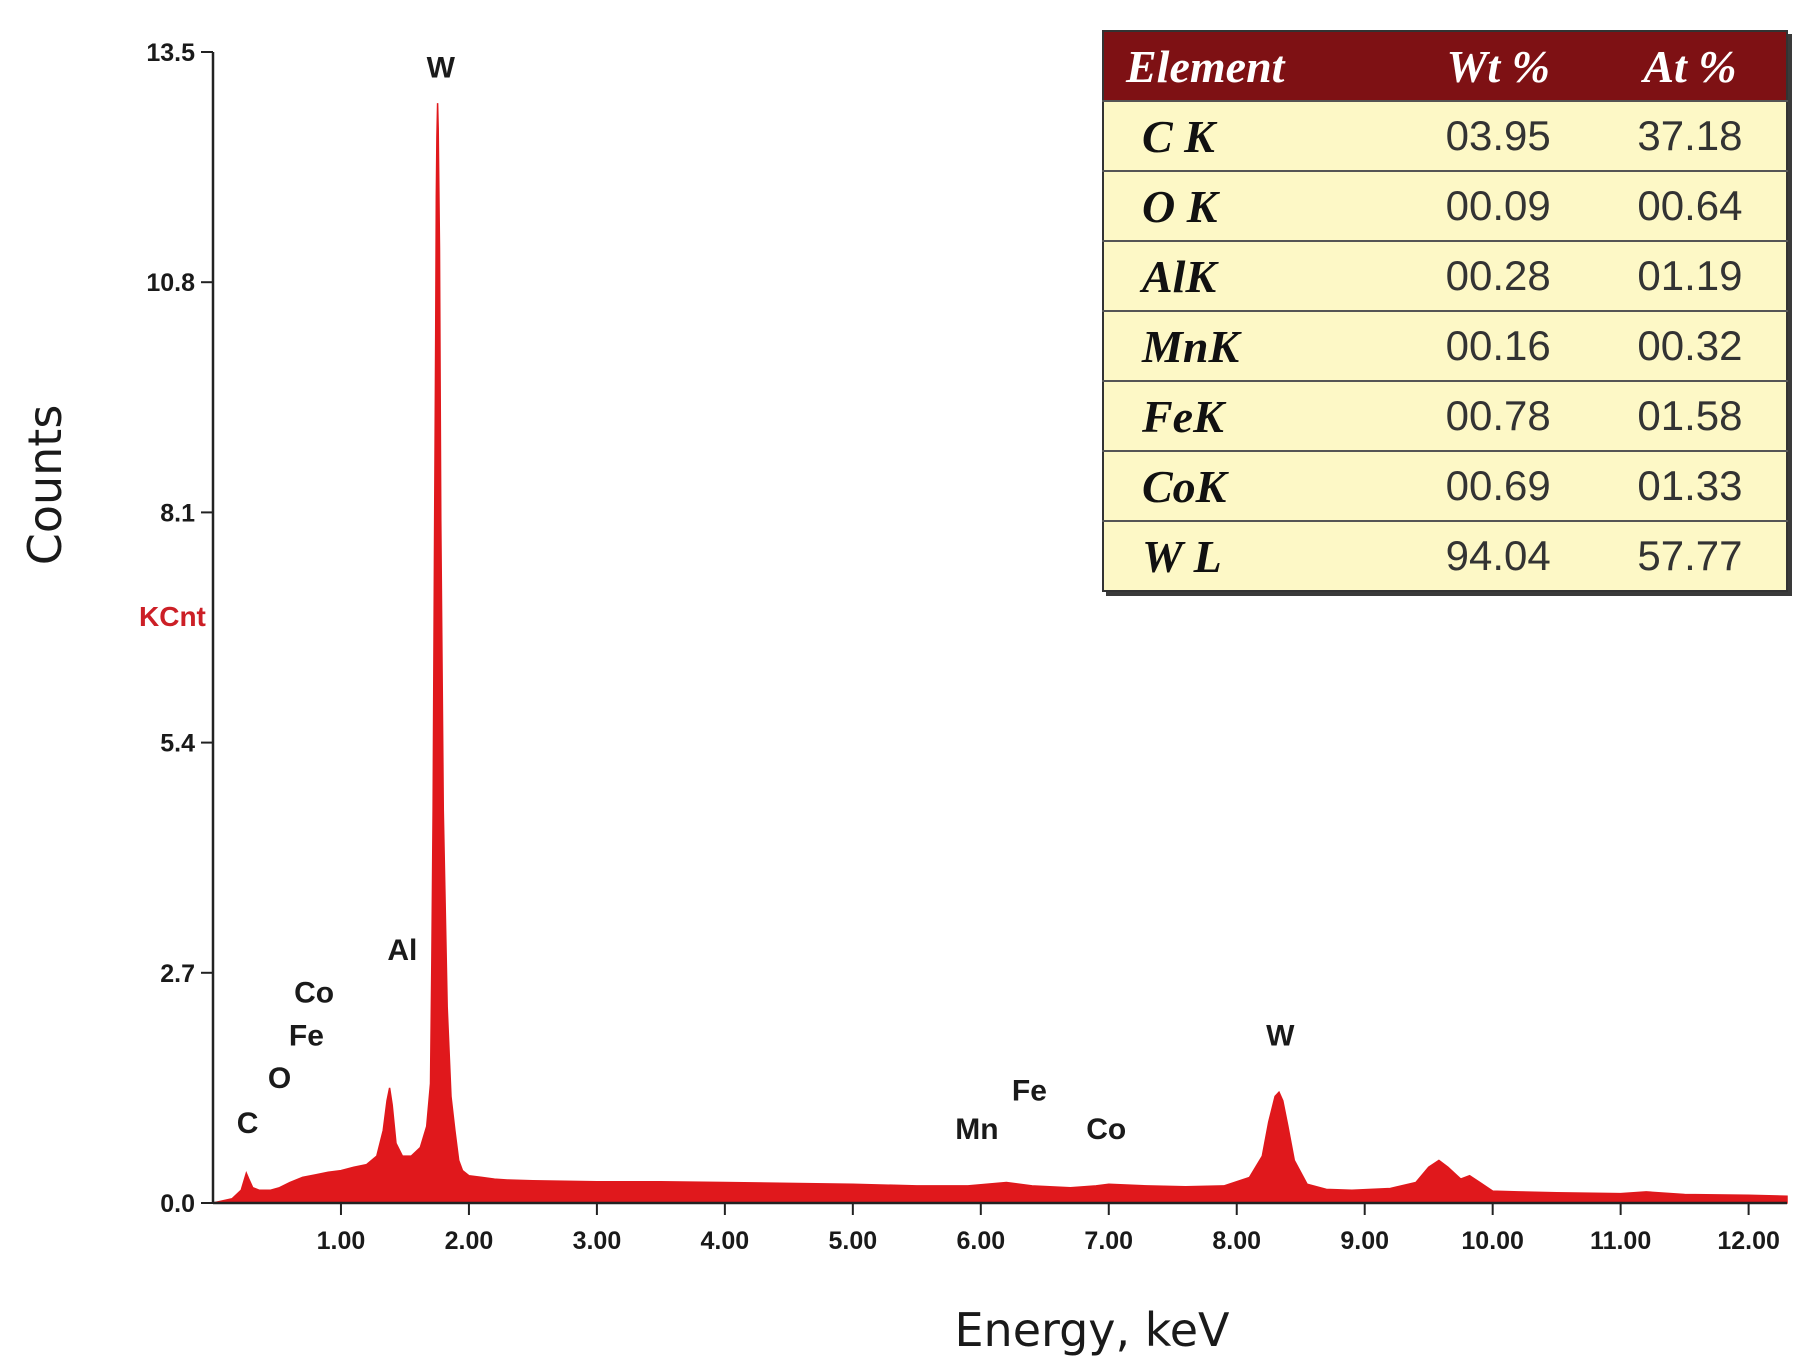 The width and height of the screenshot is (1817, 1372). What do you see at coordinates (1498, 275) in the screenshot?
I see `wt-percent-cell: 00.28` at bounding box center [1498, 275].